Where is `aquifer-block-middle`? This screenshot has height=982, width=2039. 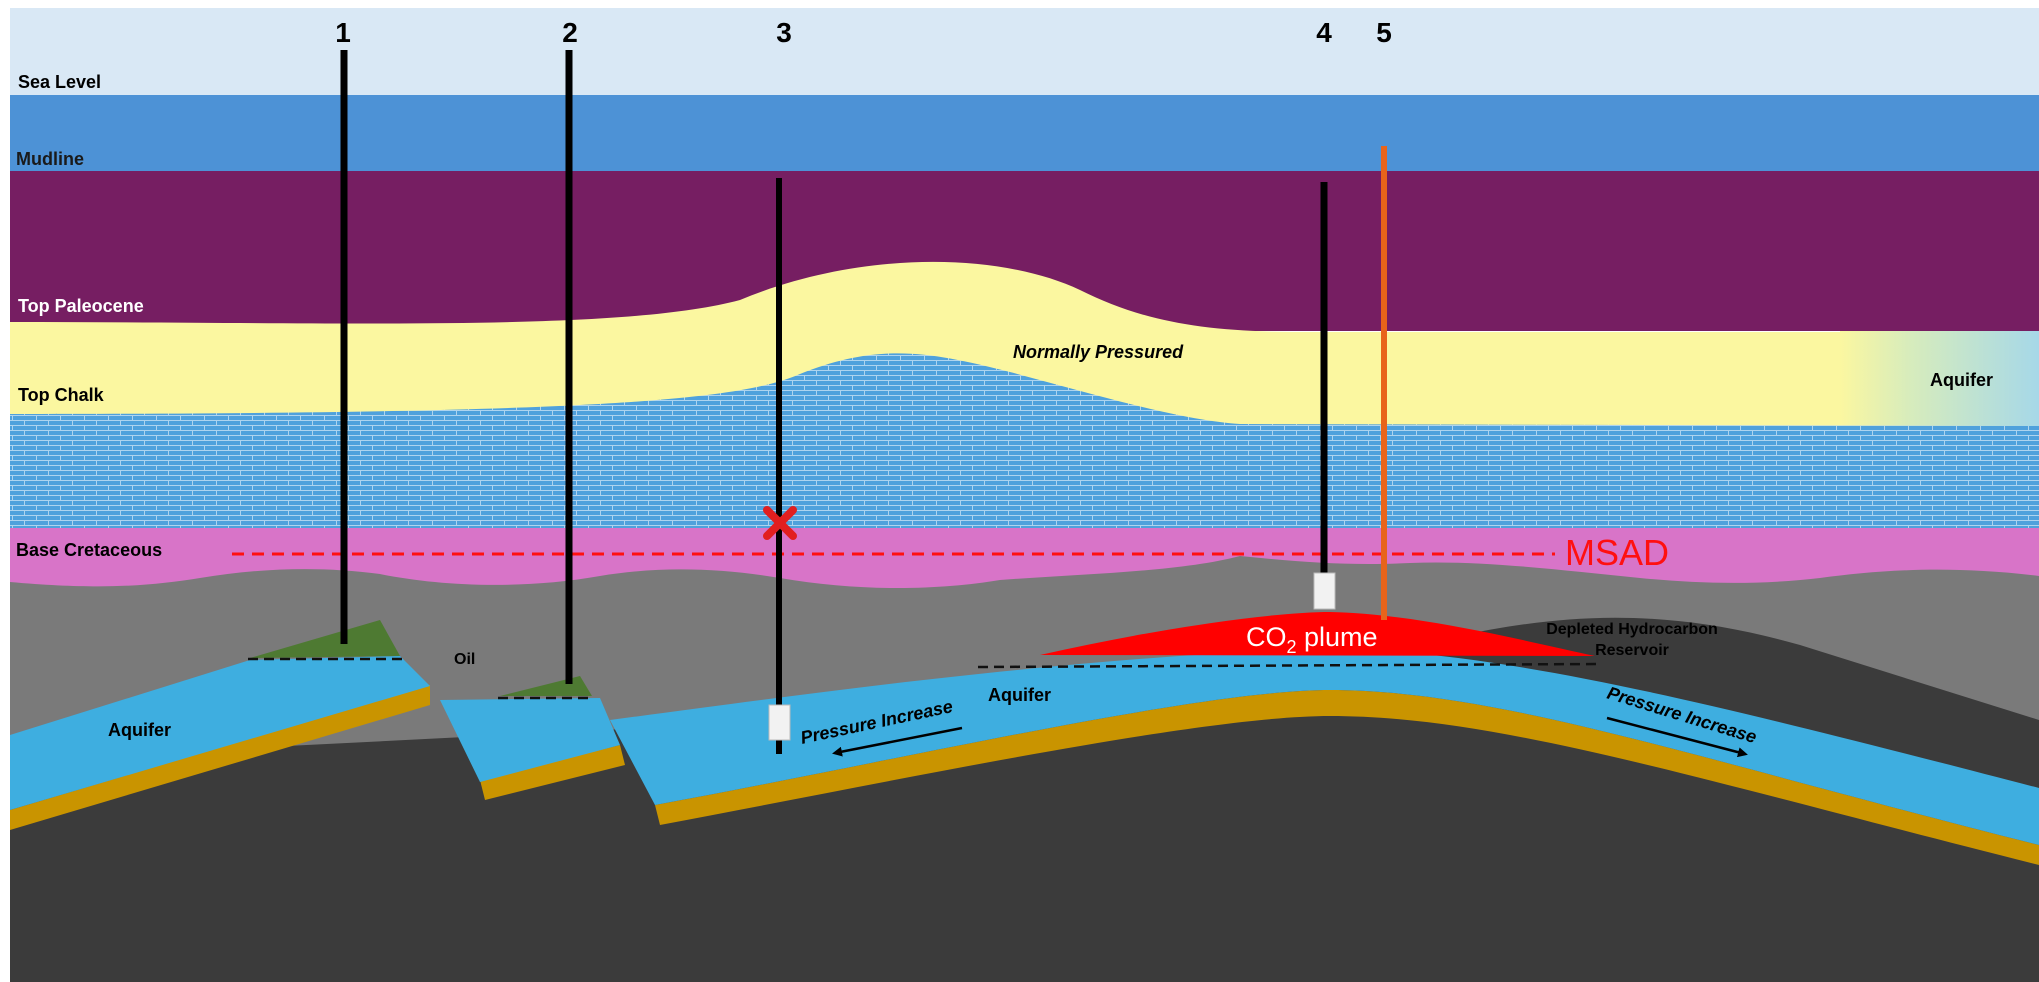
aquifer-block-middle is located at coordinates (530, 740).